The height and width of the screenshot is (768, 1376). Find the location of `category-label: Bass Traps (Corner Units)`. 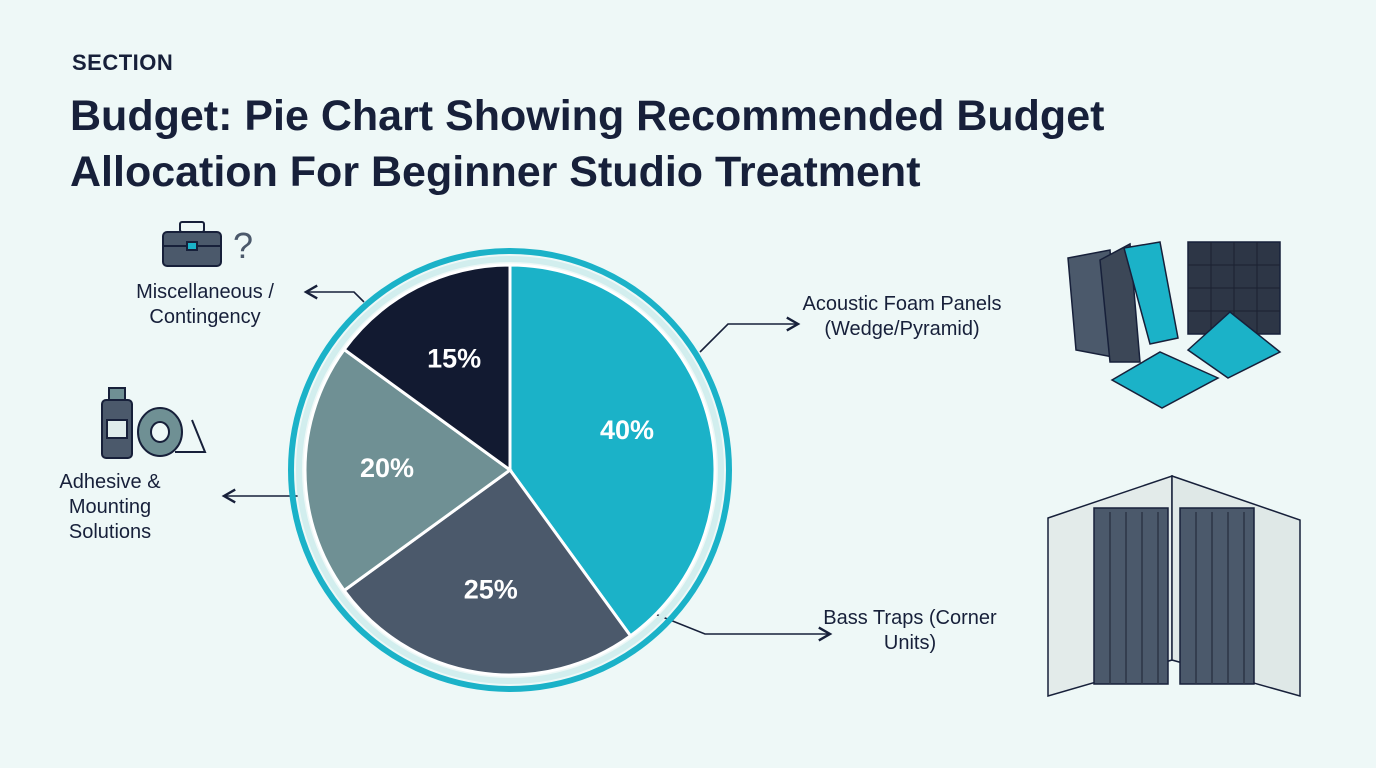

category-label: Bass Traps (Corner Units) is located at coordinates (910, 630).